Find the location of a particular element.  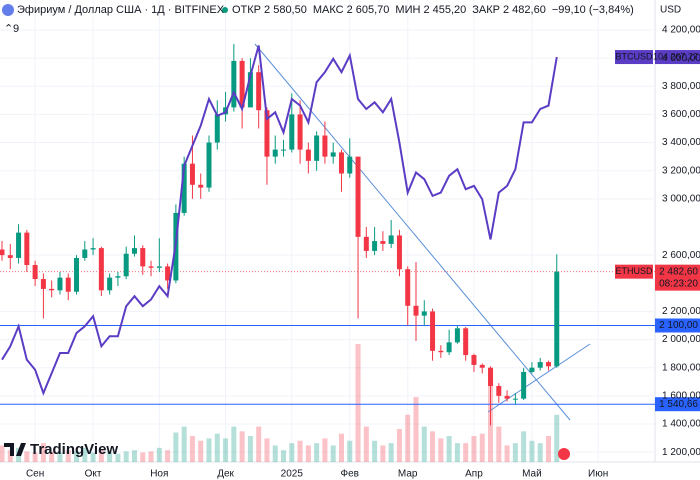

y-tick-label: 1 400,00 is located at coordinates (681, 424).